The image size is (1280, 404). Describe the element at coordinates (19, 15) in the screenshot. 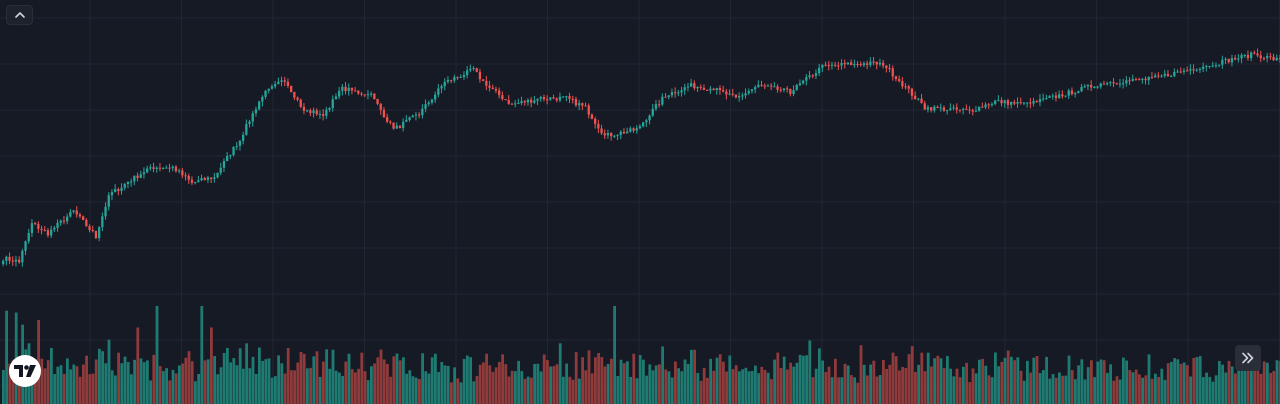

I see `collapse-pane-button` at that location.